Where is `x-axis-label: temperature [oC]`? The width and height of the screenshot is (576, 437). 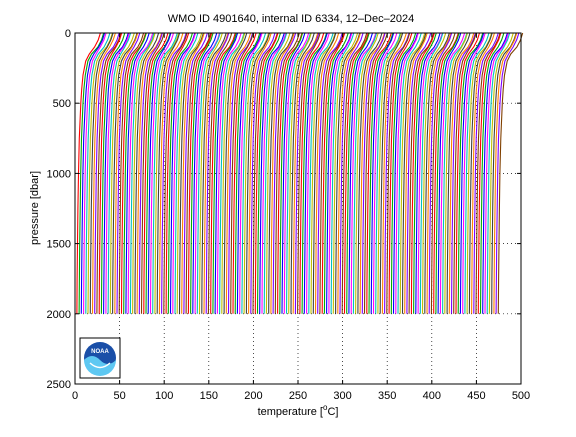 x-axis-label: temperature [oC] is located at coordinates (298, 410).